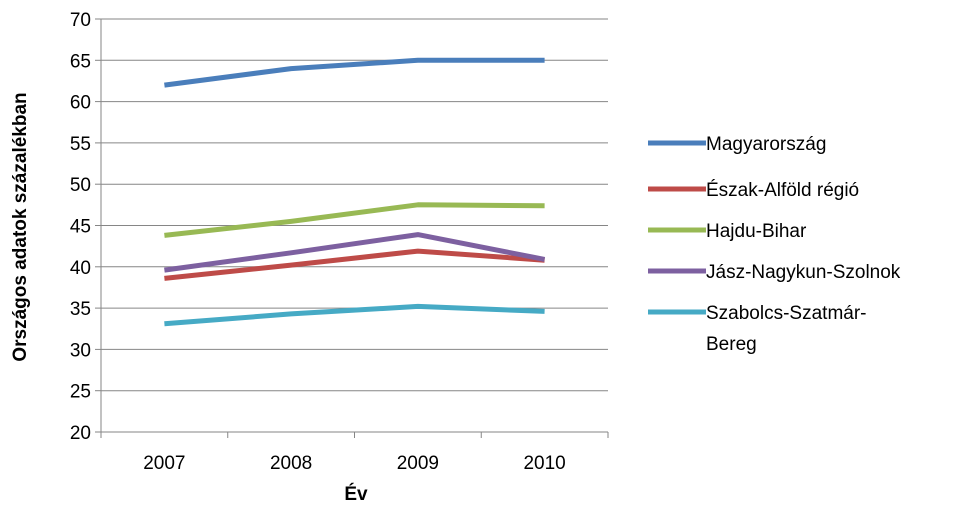 The image size is (959, 514). Describe the element at coordinates (80, 309) in the screenshot. I see `y-tick-label: 35` at that location.